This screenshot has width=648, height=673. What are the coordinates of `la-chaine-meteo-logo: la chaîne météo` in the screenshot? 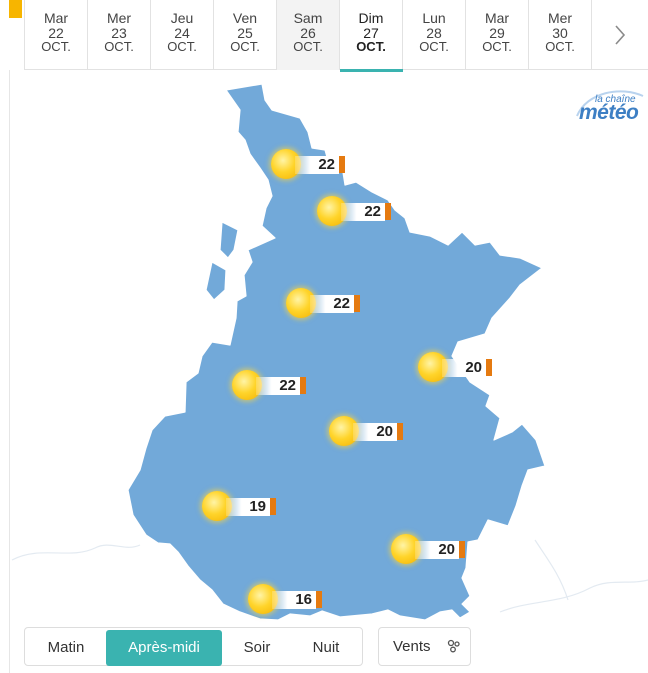 It's located at (609, 105).